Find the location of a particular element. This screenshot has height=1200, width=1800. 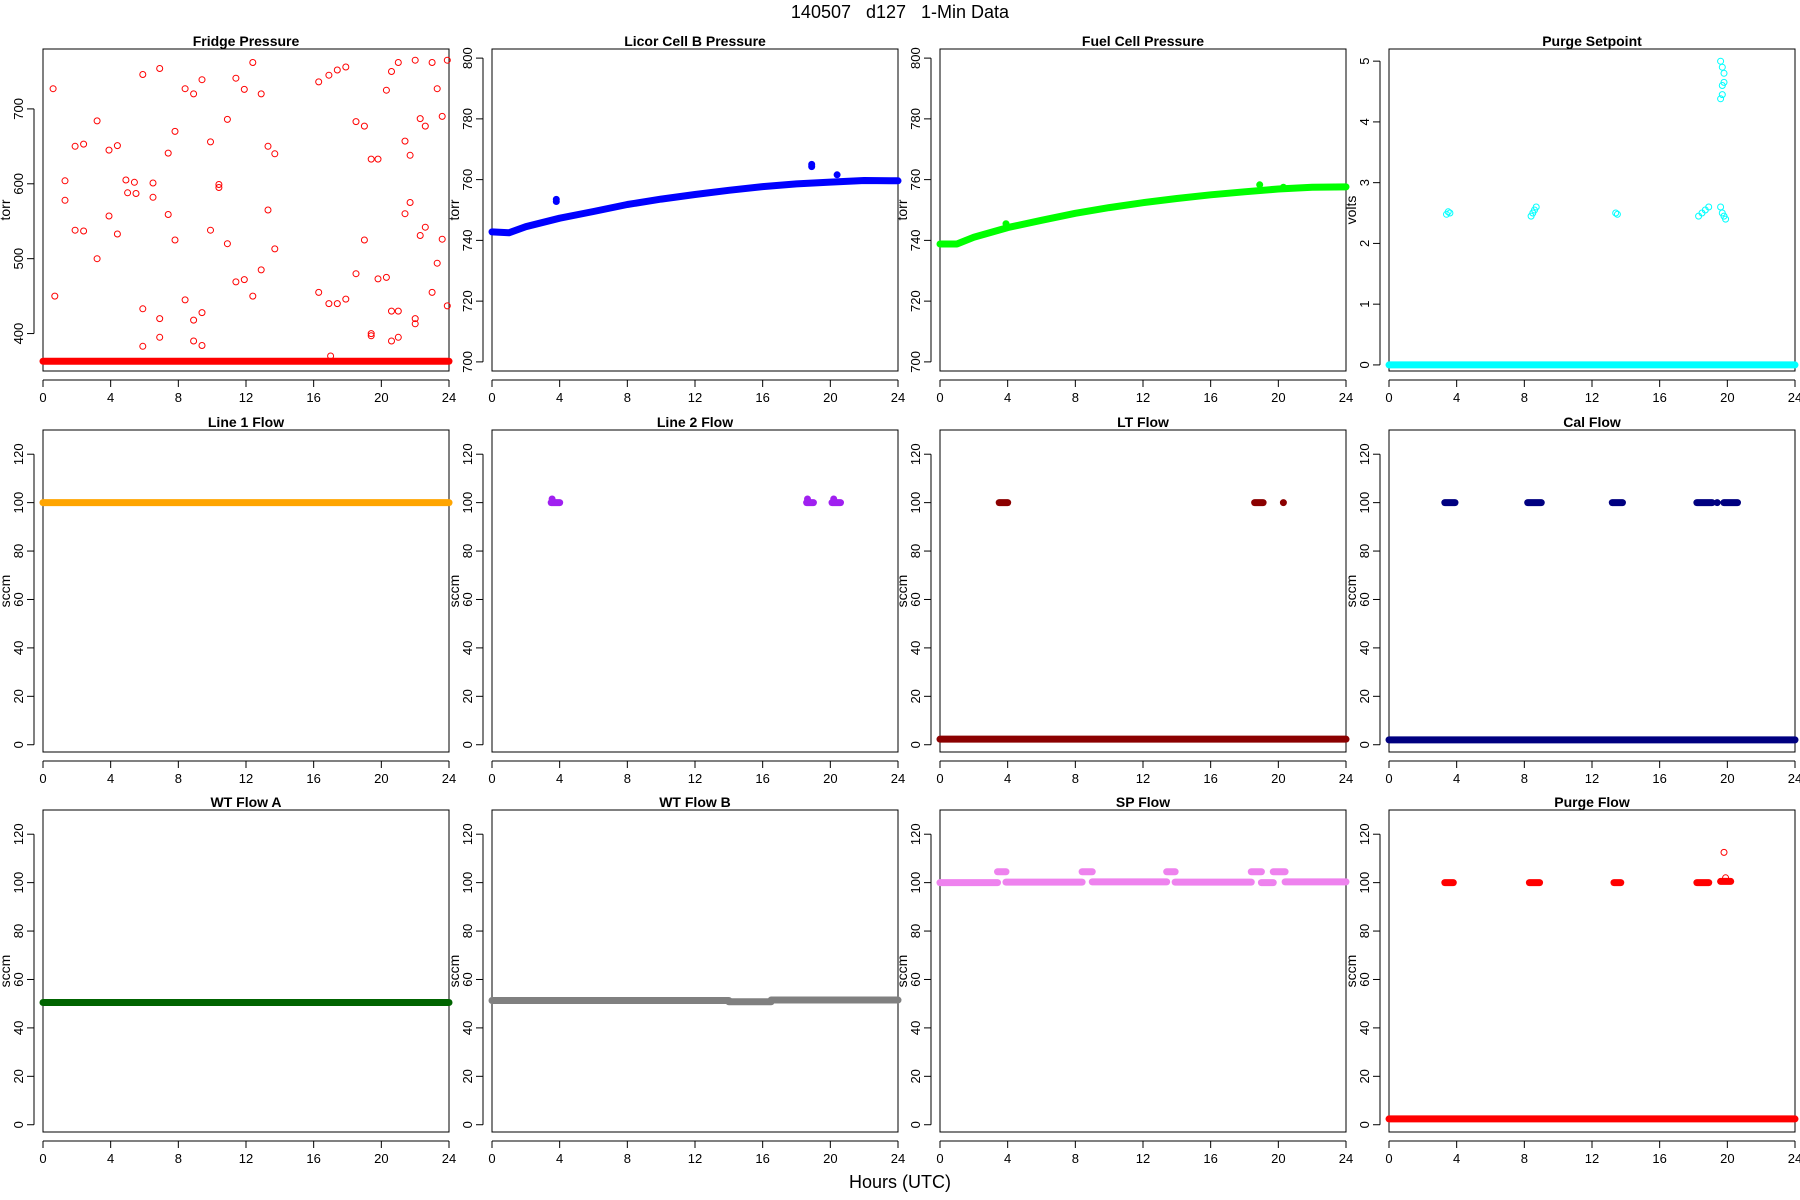

y-axis: 0 20 40 60 80 100 120 is located at coordinates (1369, 975).